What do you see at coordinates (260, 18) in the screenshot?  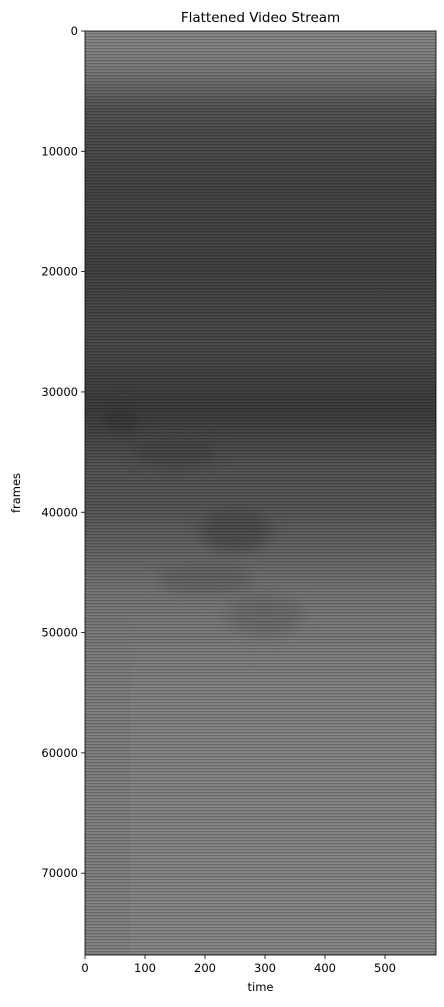 I see `chart-title: Flattened Video Stream` at bounding box center [260, 18].